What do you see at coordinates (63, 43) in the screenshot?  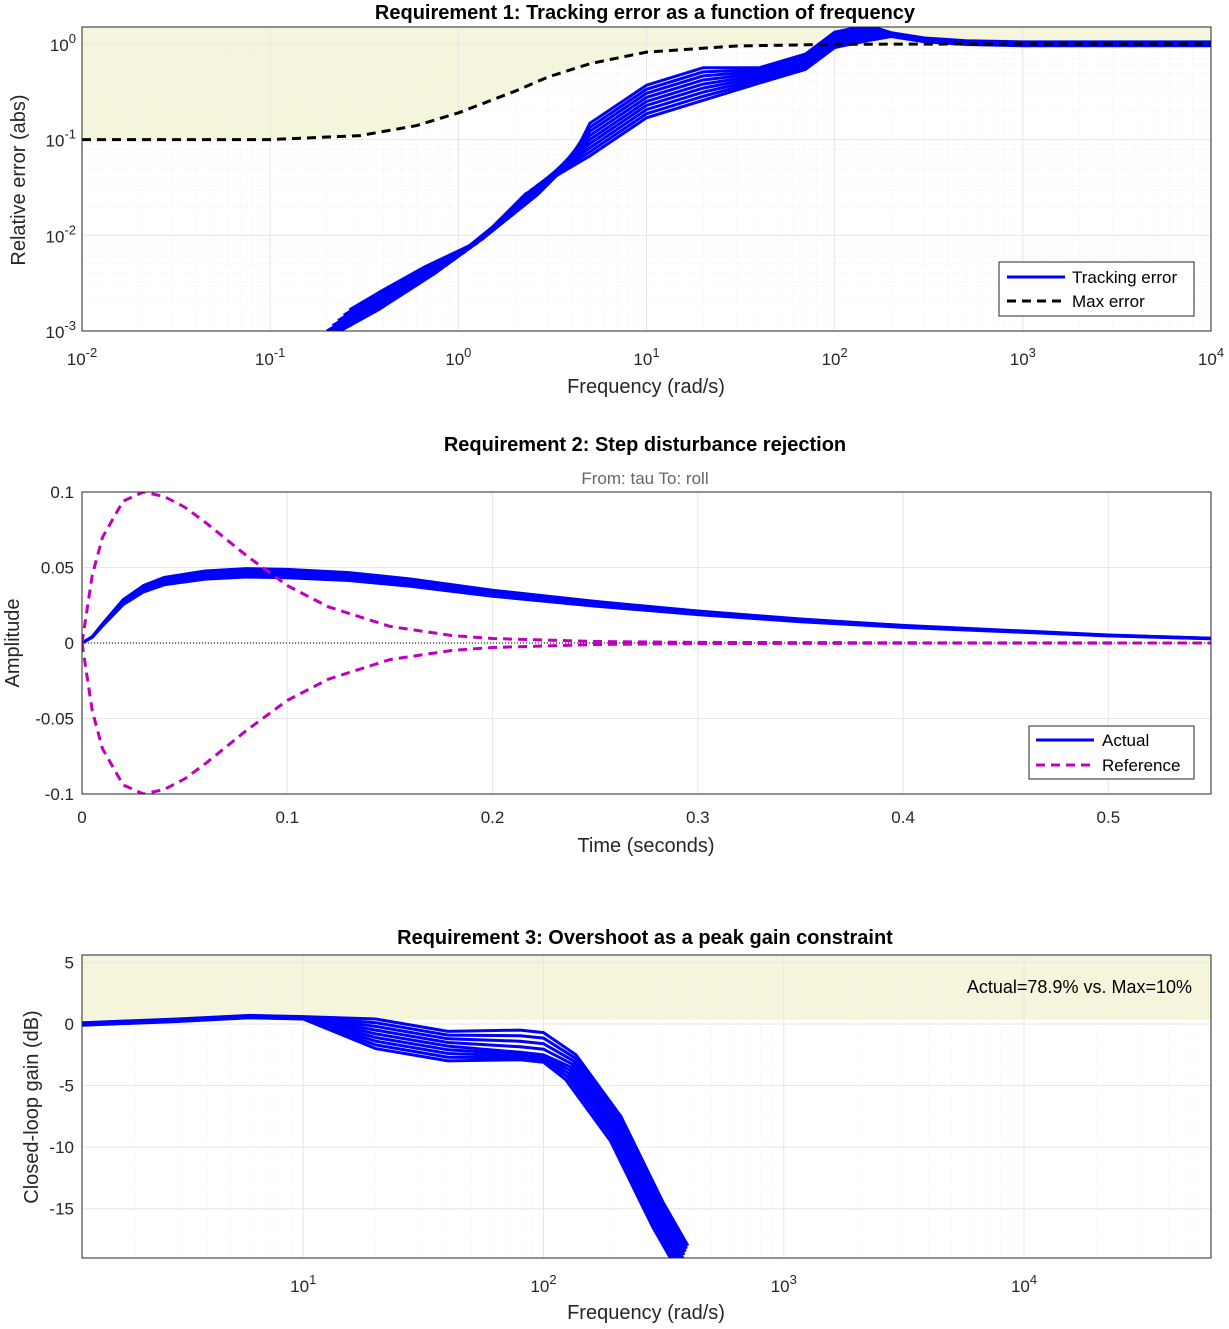 I see `chart1-ytick-label: 10⁰` at bounding box center [63, 43].